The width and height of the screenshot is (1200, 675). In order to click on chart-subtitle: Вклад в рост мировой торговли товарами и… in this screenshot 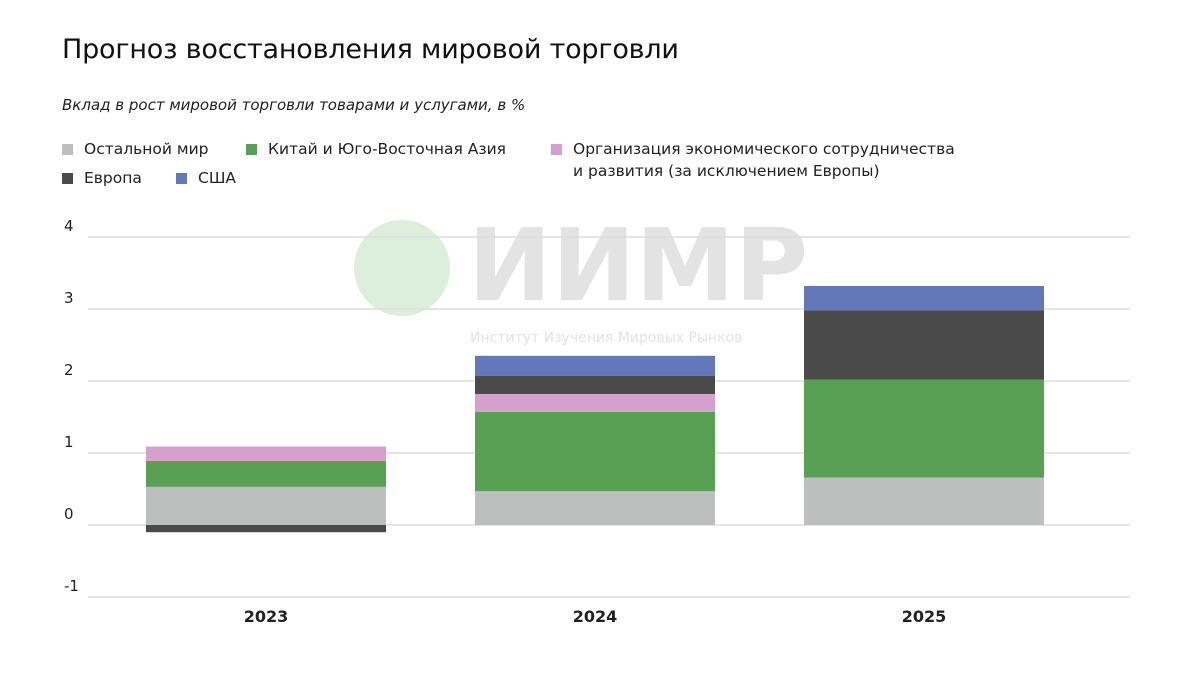, I will do `click(294, 105)`.